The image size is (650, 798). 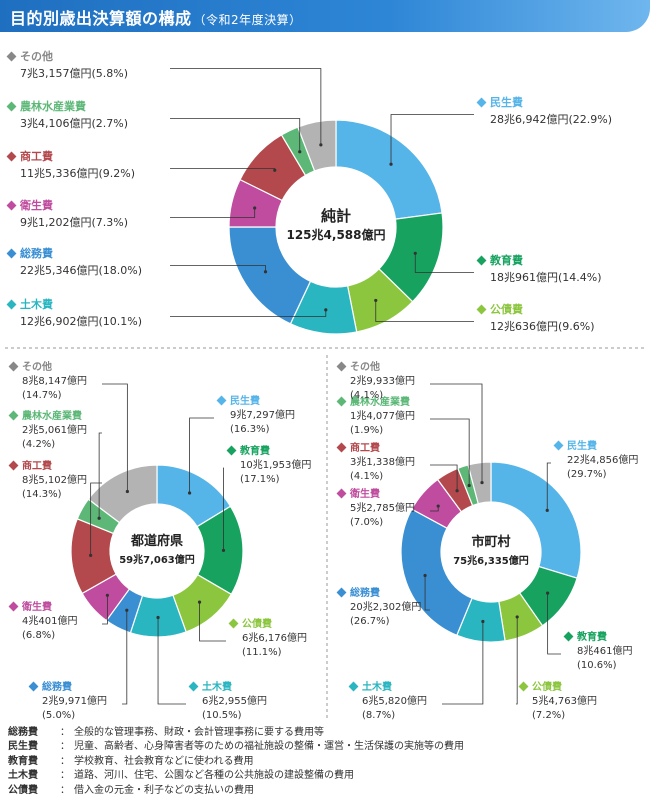 I want to click on label-name: 商工費, so click(x=365, y=447).